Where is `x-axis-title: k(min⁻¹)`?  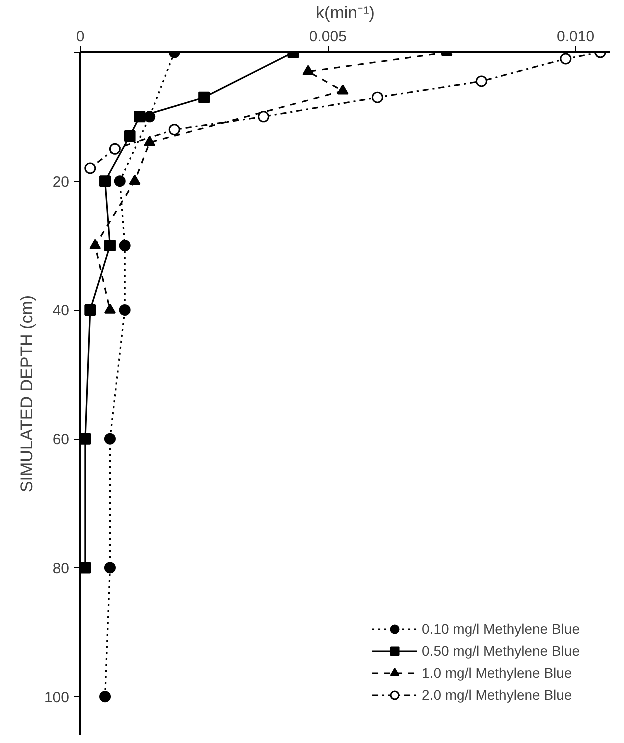
x-axis-title: k(min⁻¹) is located at coordinates (345, 13).